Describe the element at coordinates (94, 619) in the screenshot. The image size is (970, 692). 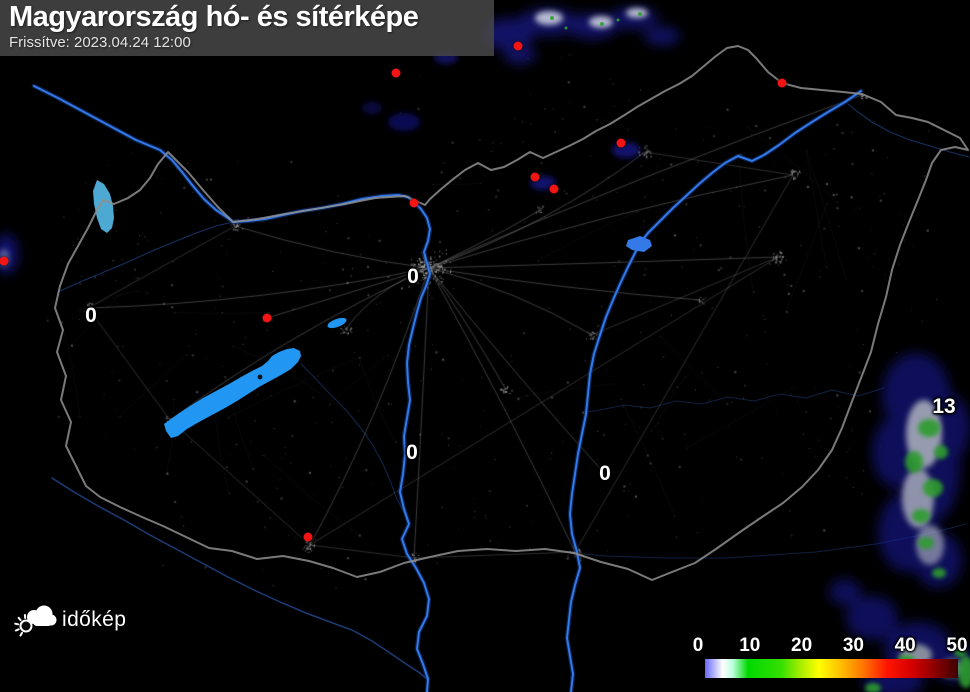
I see `idokep-logo-text: időkép` at that location.